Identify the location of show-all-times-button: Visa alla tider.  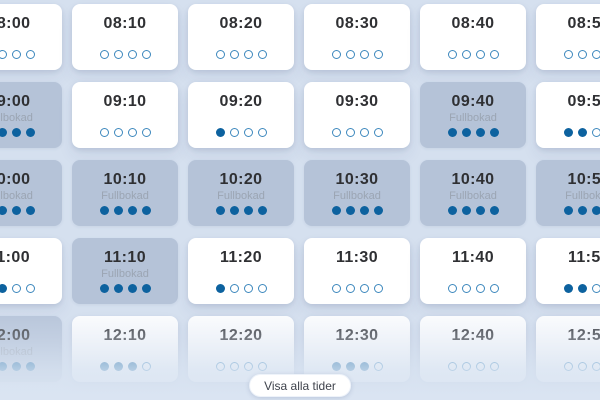
(300, 385).